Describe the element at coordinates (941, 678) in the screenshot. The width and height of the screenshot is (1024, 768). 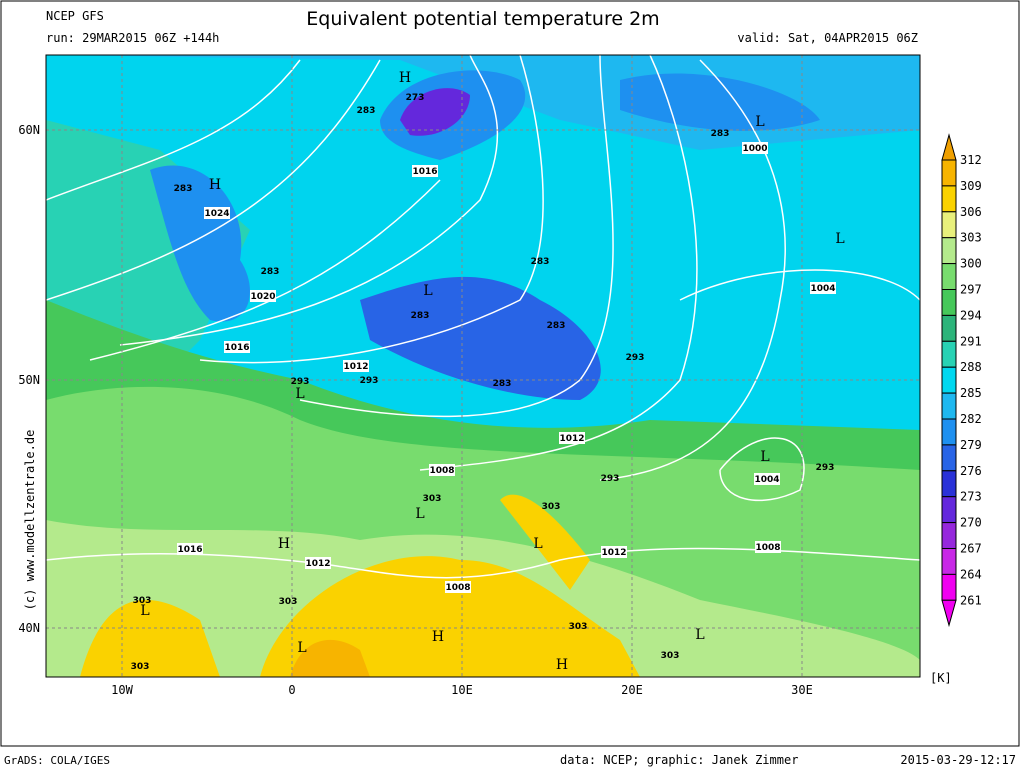
I see `colorbar-unit: [K]` at that location.